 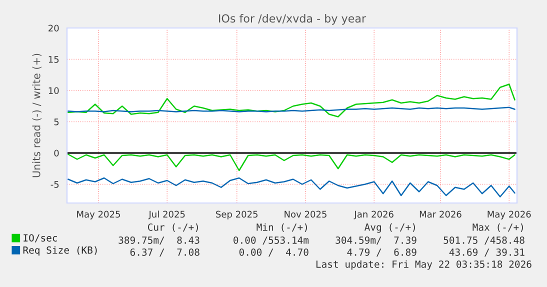 I want to click on text: Avg (-/+), so click(x=389, y=228).